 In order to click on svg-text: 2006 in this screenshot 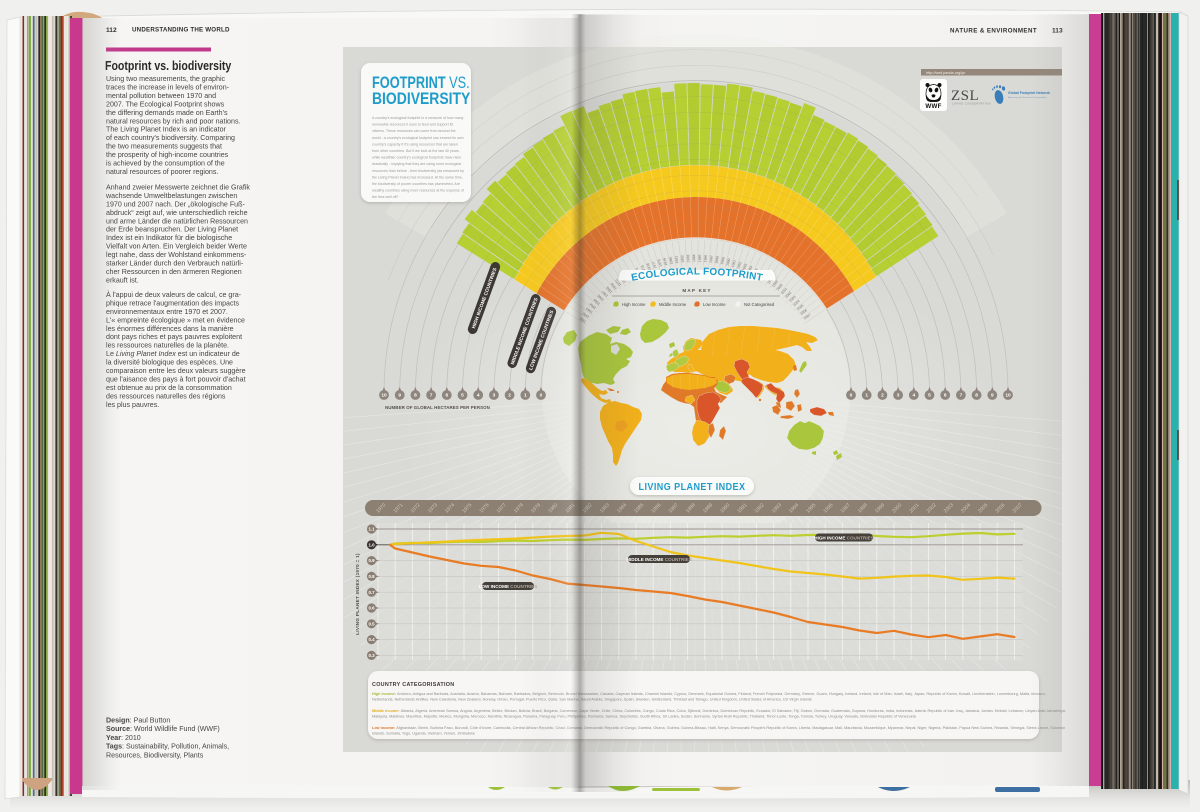, I will do `click(804, 312)`.